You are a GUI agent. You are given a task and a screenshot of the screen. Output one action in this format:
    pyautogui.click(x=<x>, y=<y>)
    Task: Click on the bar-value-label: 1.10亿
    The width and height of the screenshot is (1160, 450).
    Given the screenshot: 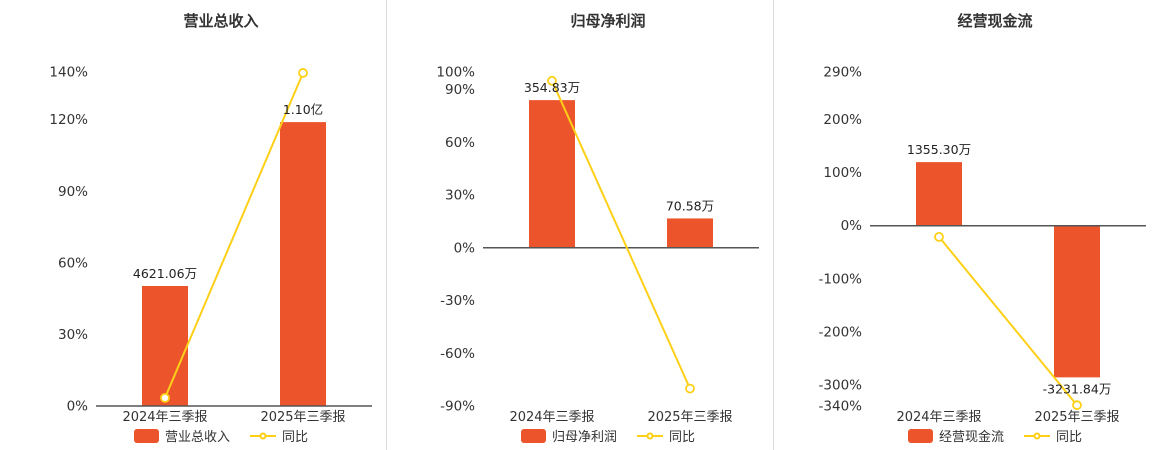 What is the action you would take?
    pyautogui.click(x=303, y=109)
    